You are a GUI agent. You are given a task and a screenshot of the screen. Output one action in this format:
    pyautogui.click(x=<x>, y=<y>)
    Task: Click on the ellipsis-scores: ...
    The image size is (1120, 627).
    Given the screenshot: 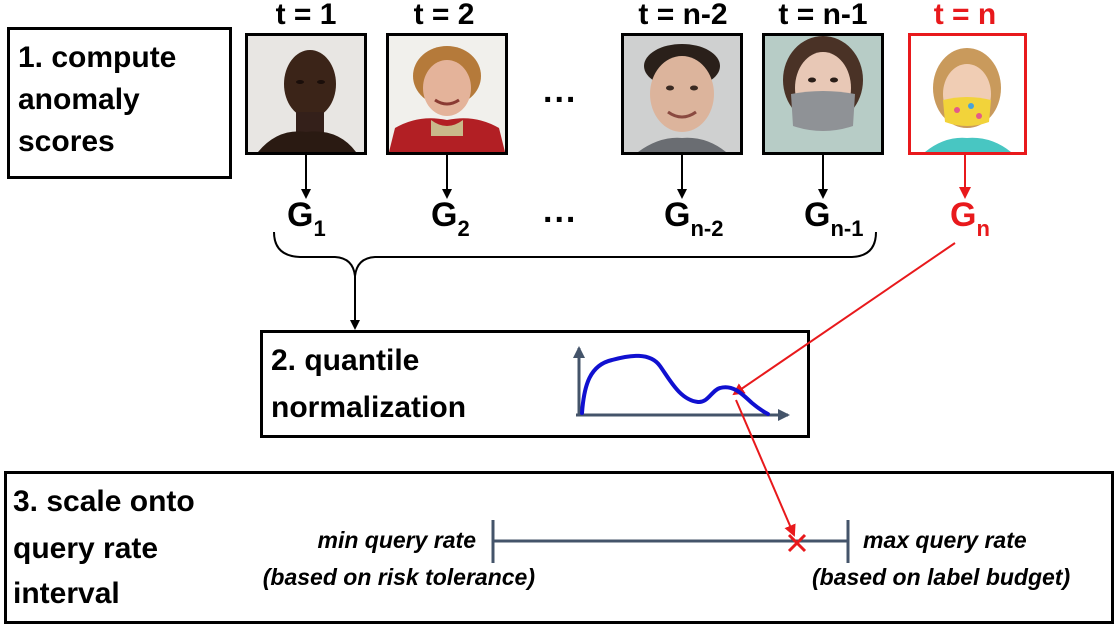 What is the action you would take?
    pyautogui.click(x=560, y=211)
    